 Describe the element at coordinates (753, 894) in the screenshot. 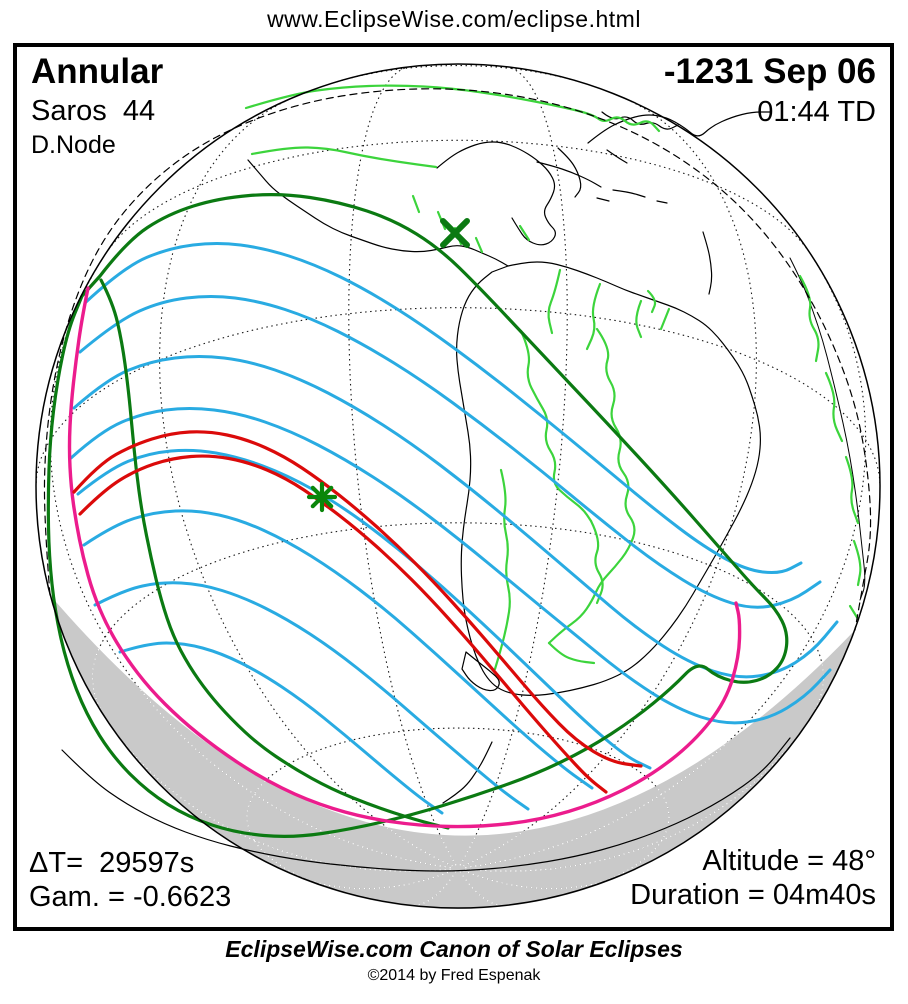

I see `duration-label: Duration = 04m40s` at that location.